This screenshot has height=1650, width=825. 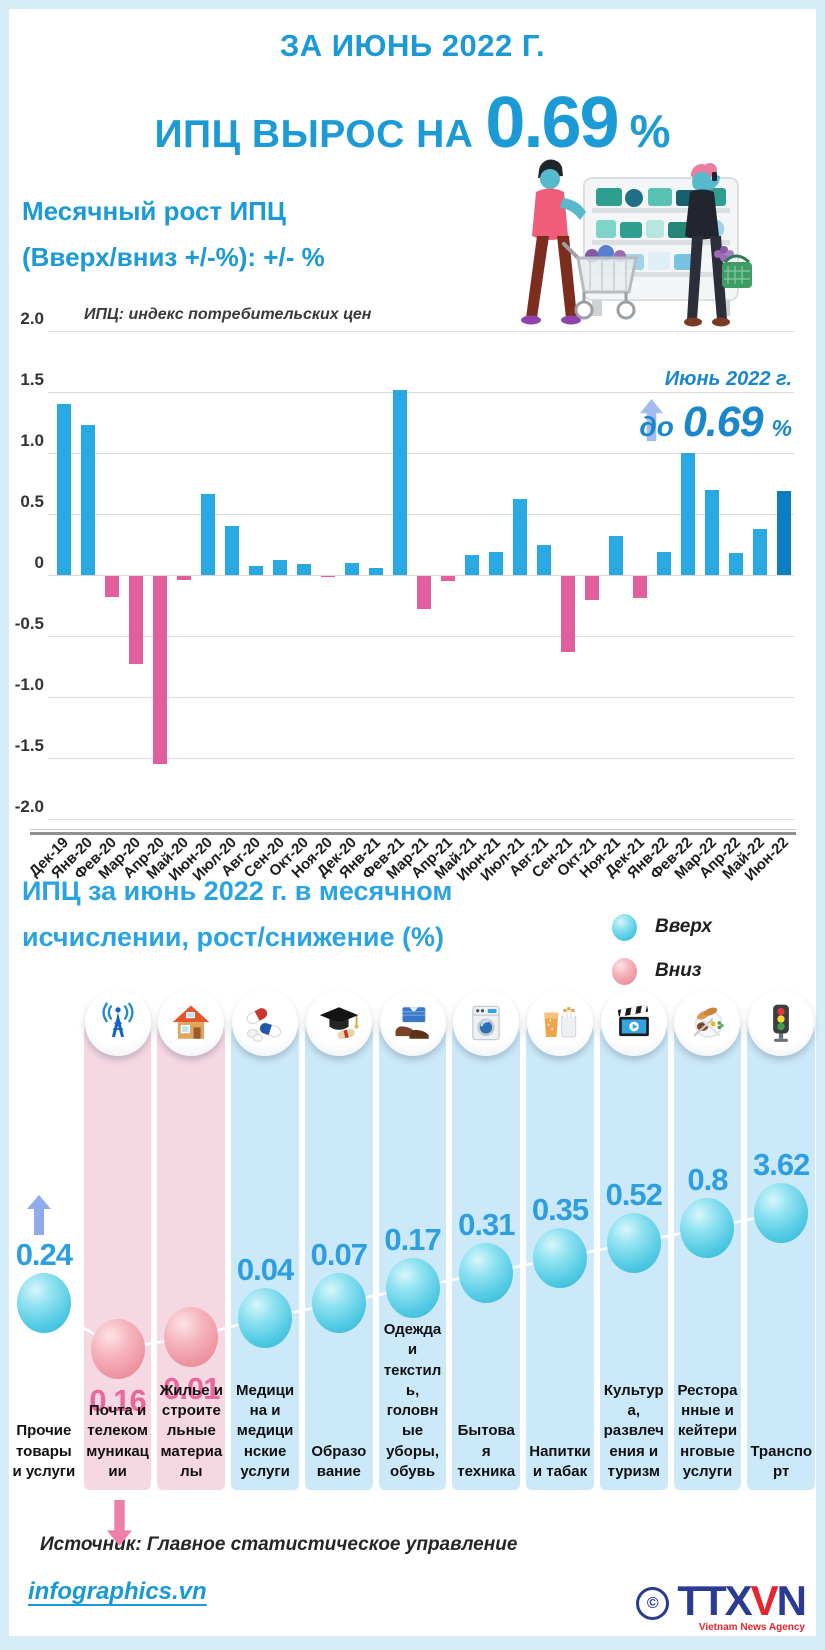 I want to click on category-label: Почта и телекоммуникации, so click(x=117, y=1441).